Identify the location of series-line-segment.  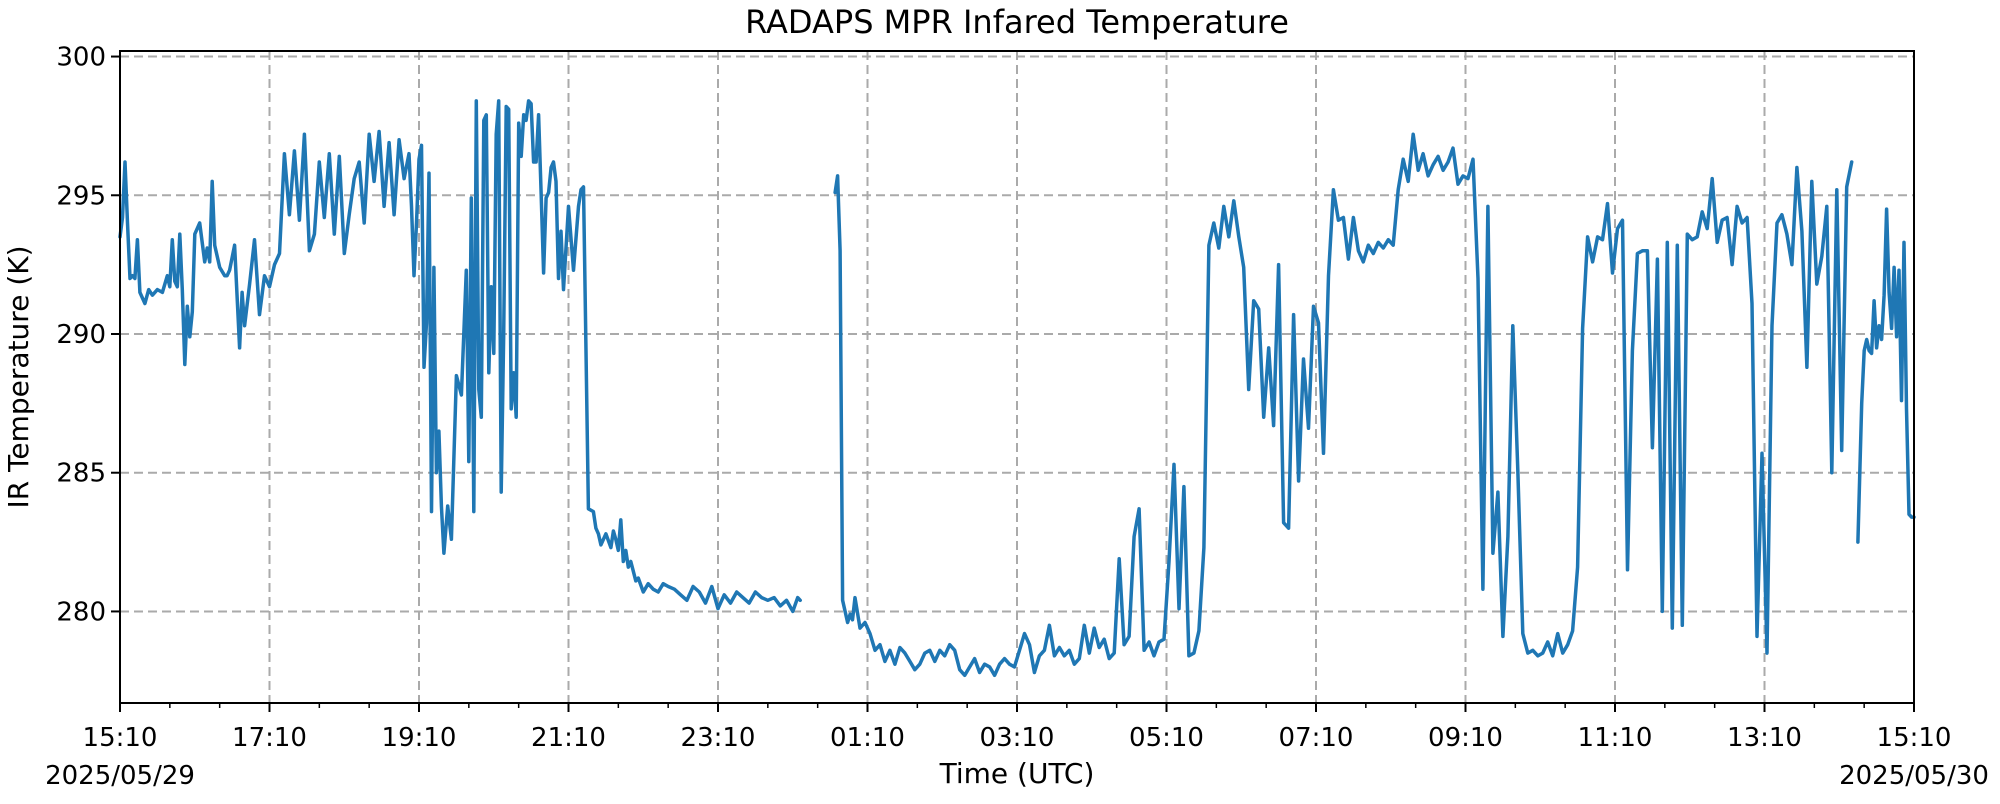
(1886, 375).